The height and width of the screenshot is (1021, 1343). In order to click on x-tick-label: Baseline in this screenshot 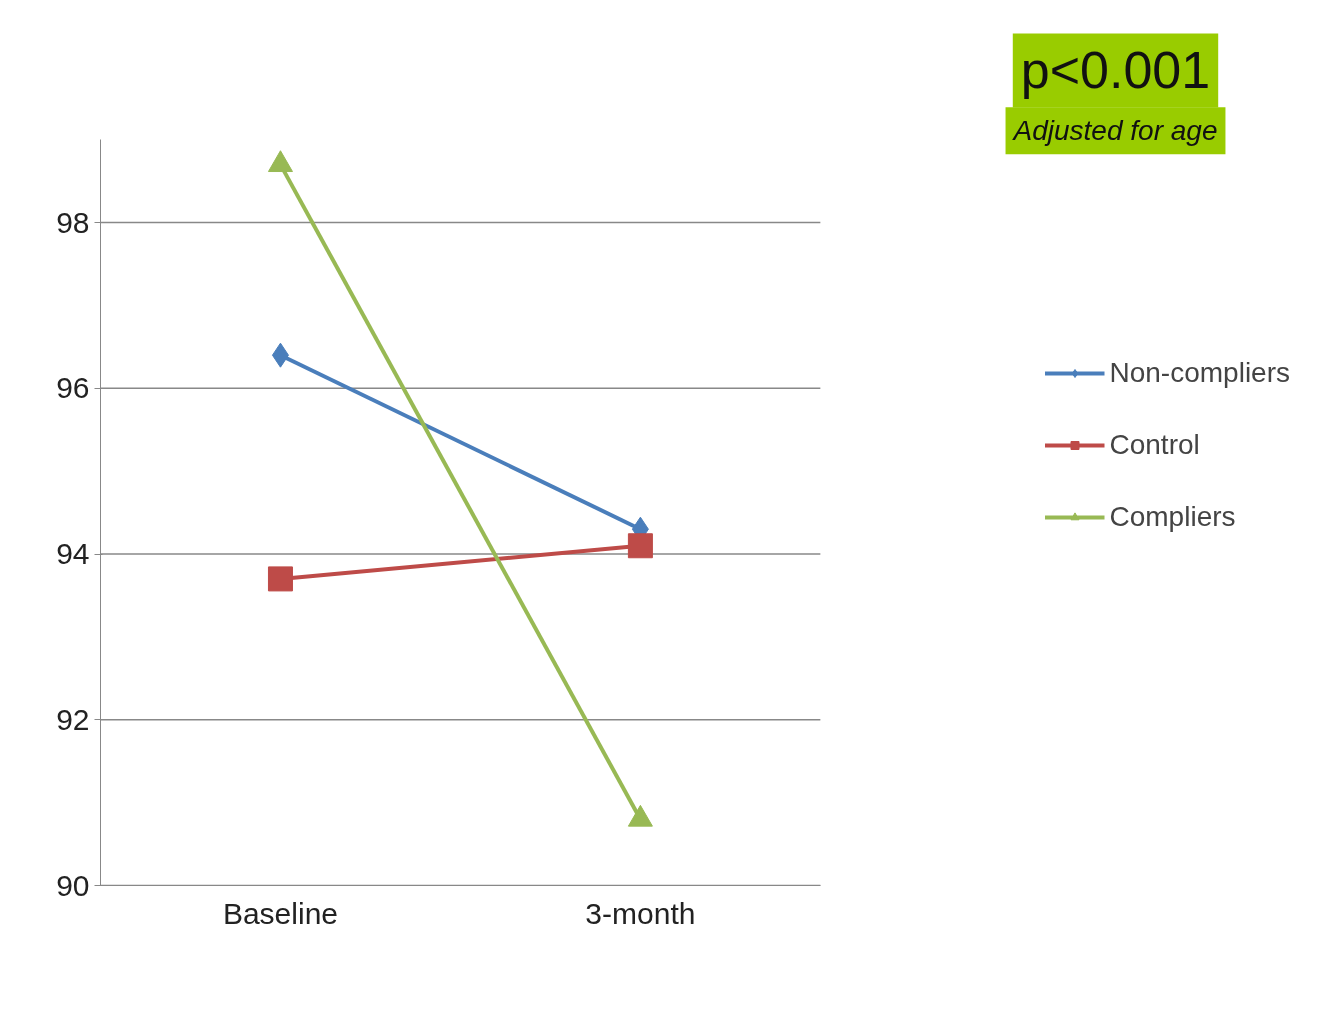, I will do `click(280, 913)`.